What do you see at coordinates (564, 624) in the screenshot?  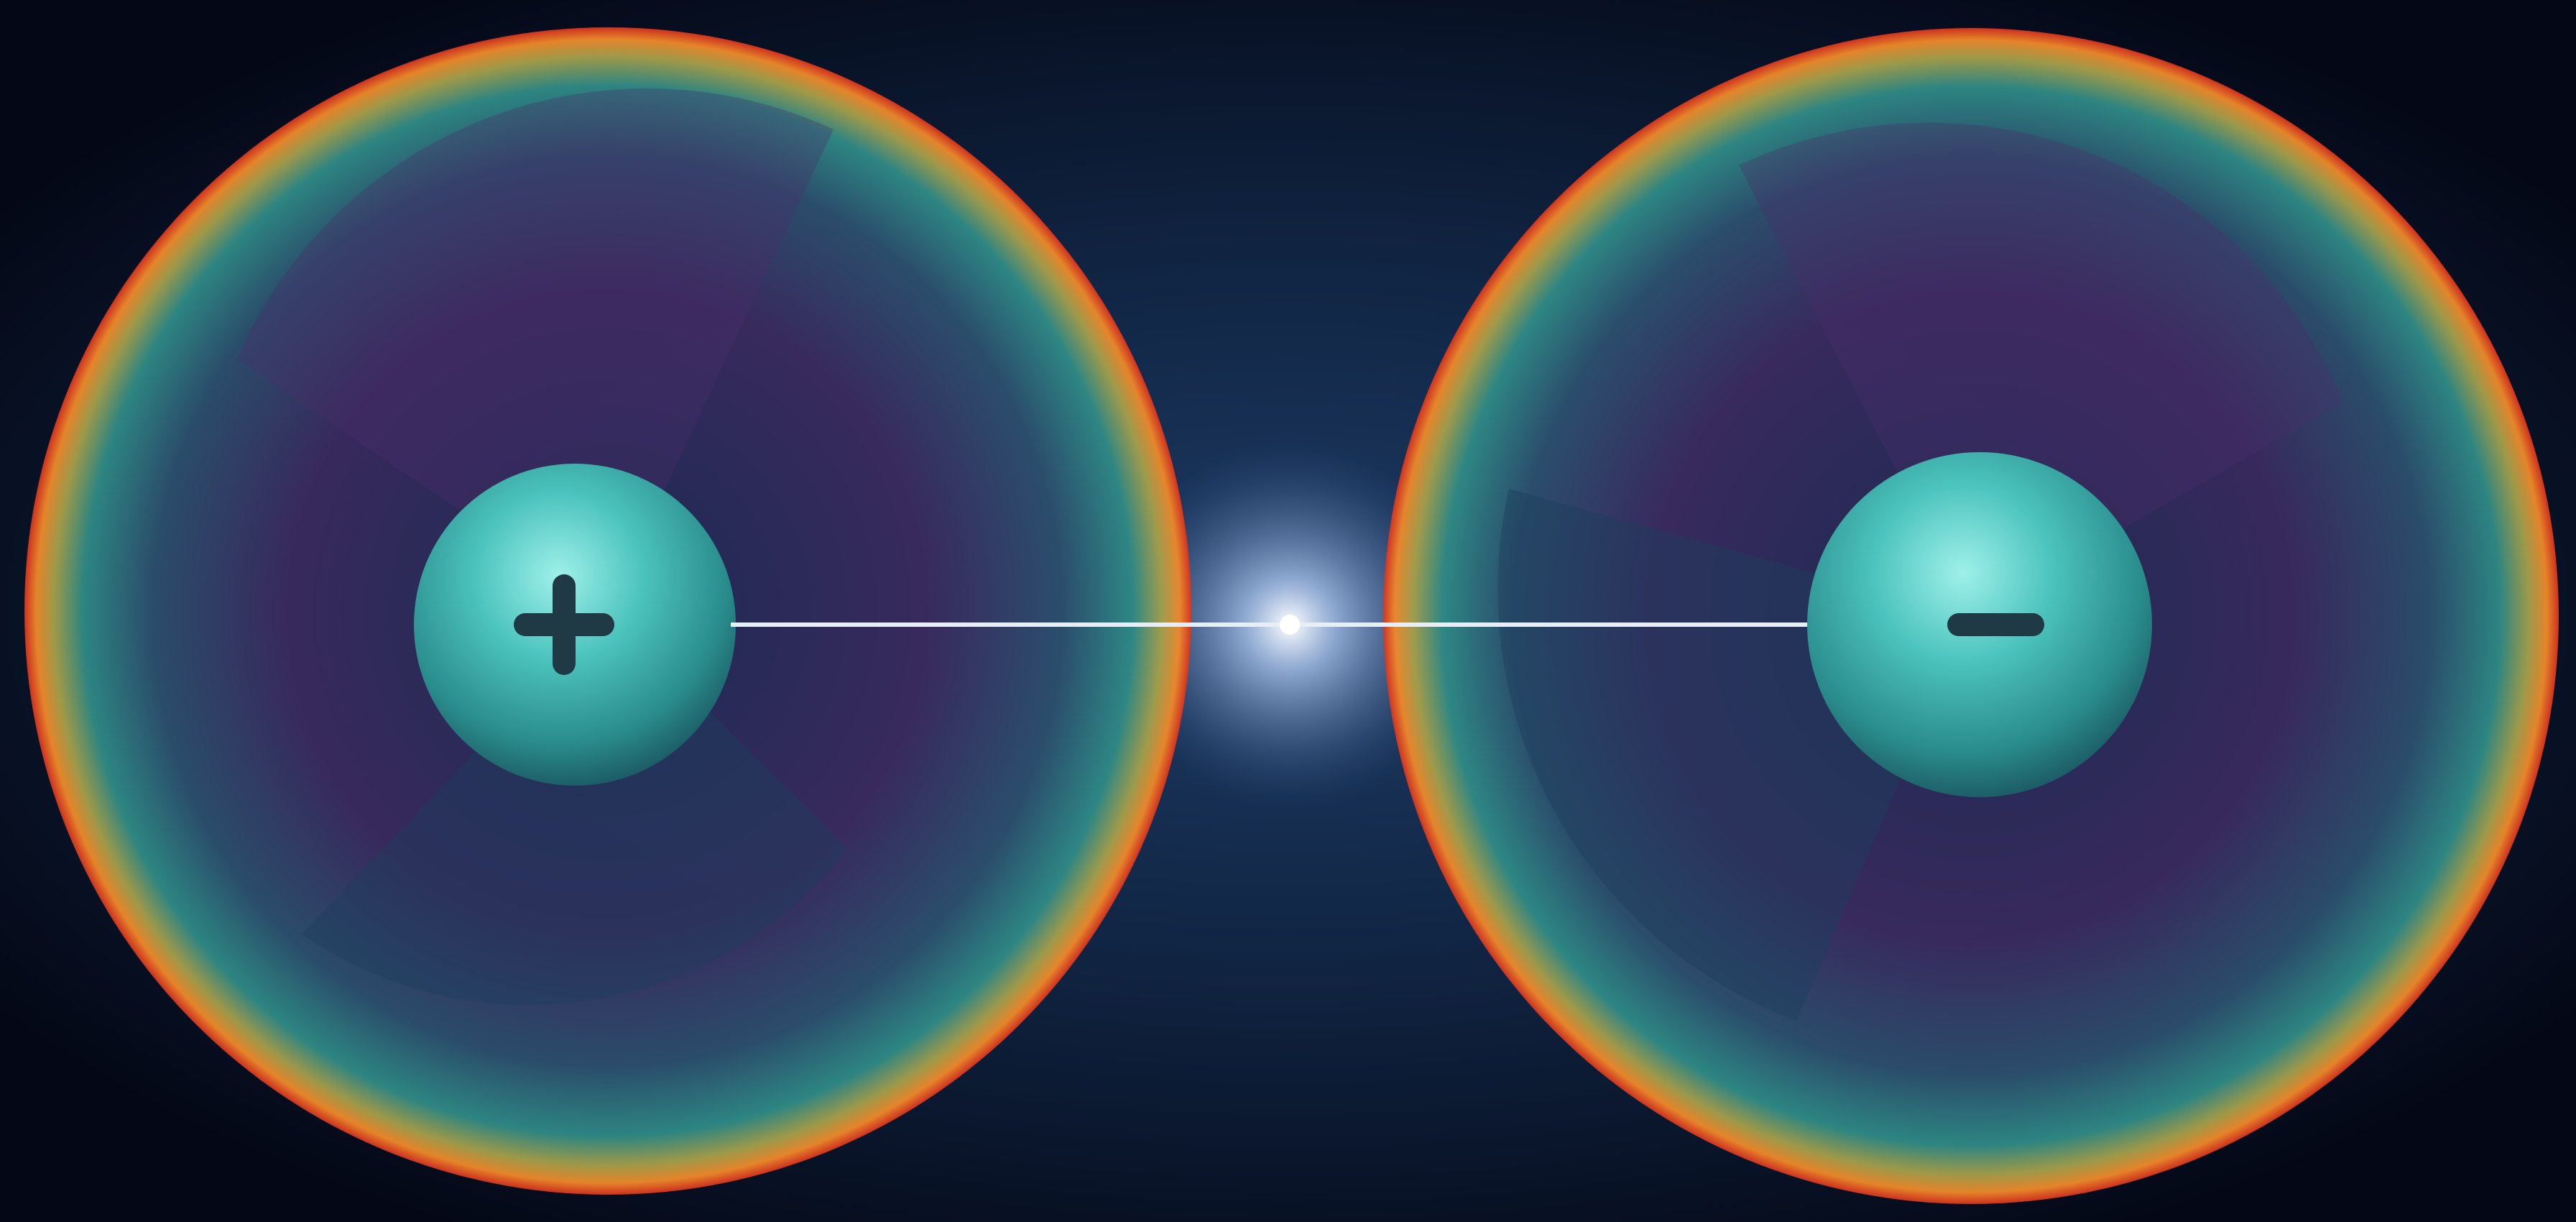 I see `plus-sign` at bounding box center [564, 624].